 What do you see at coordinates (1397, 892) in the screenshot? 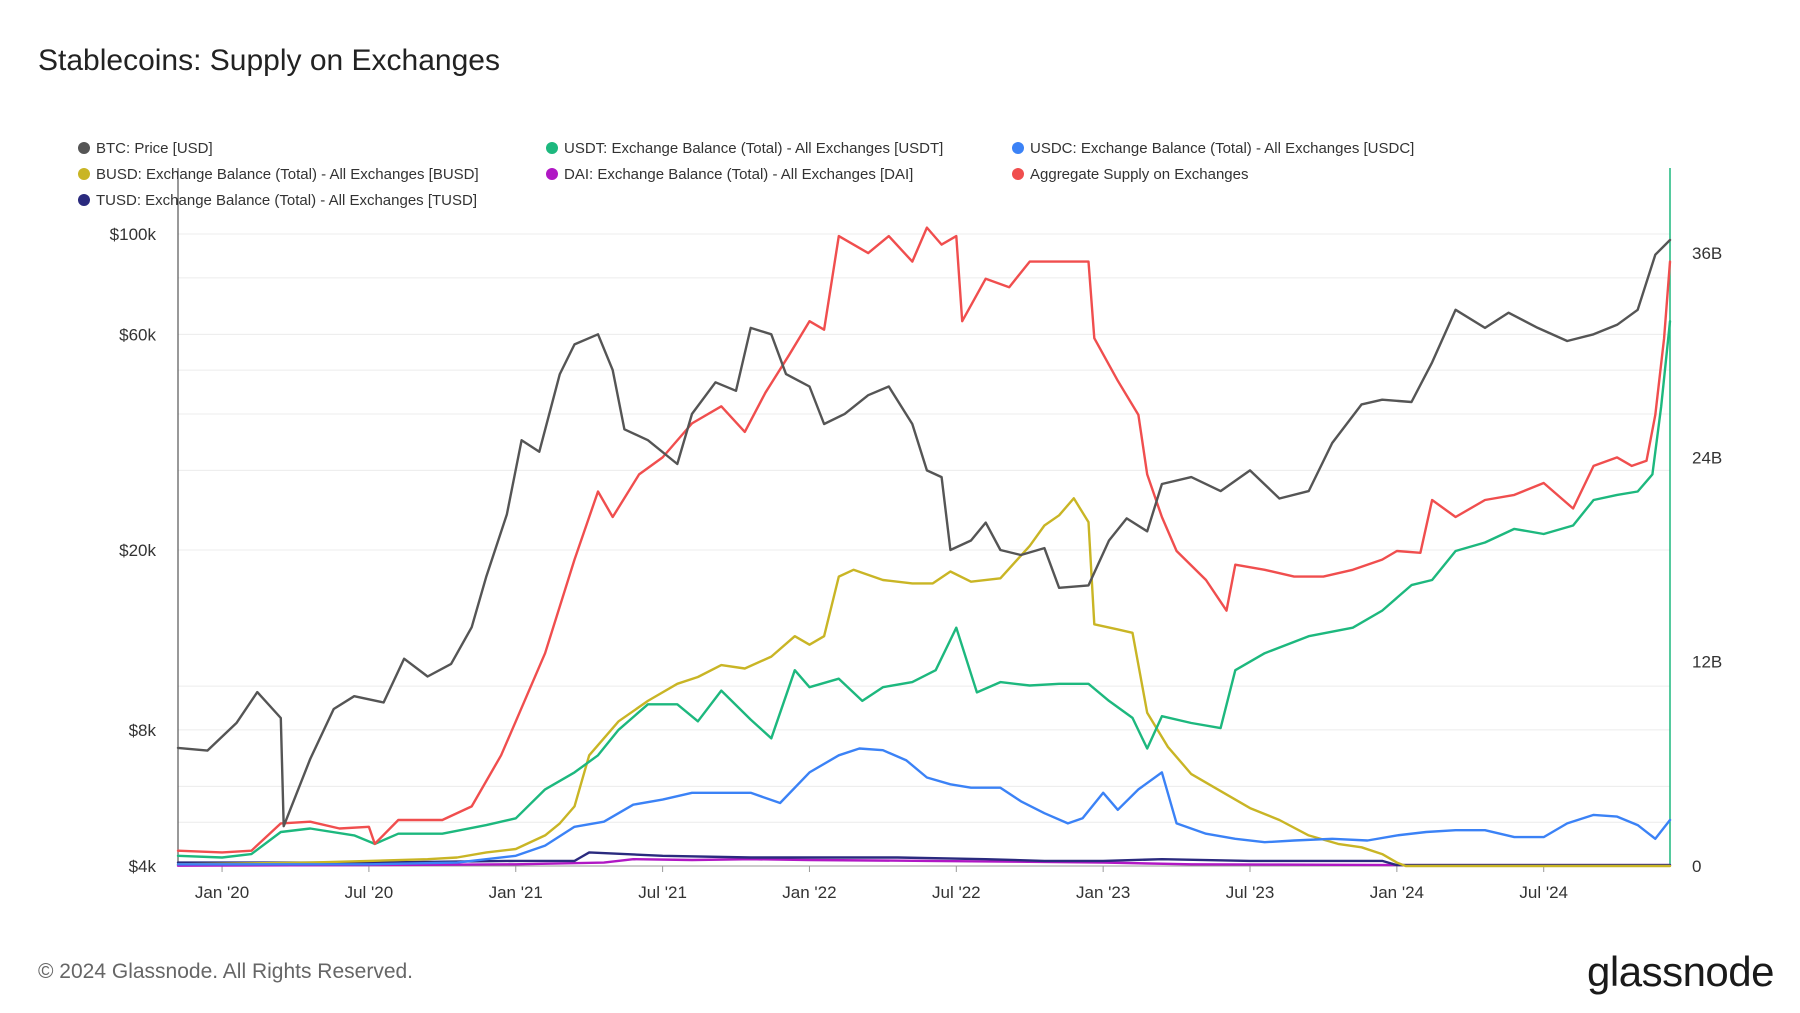
I see `x-tick-label: Jan '24` at bounding box center [1397, 892].